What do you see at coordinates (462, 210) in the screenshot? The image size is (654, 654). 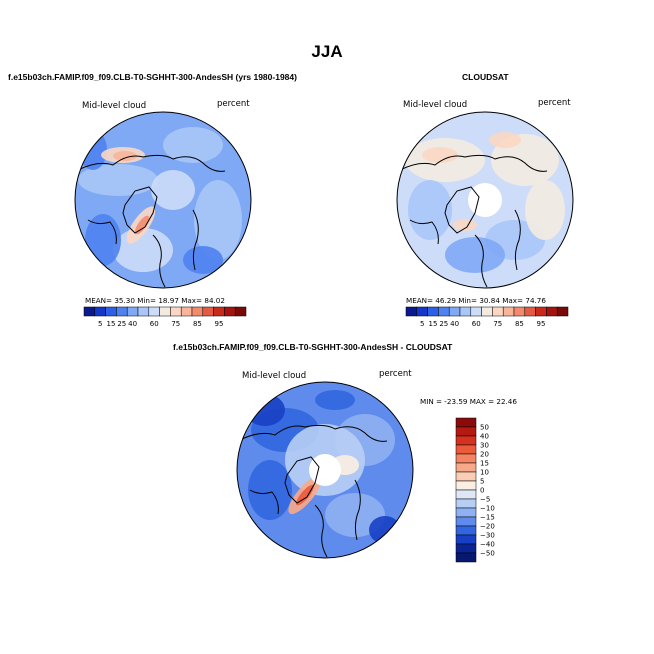 I see `obs-coast-greenland` at bounding box center [462, 210].